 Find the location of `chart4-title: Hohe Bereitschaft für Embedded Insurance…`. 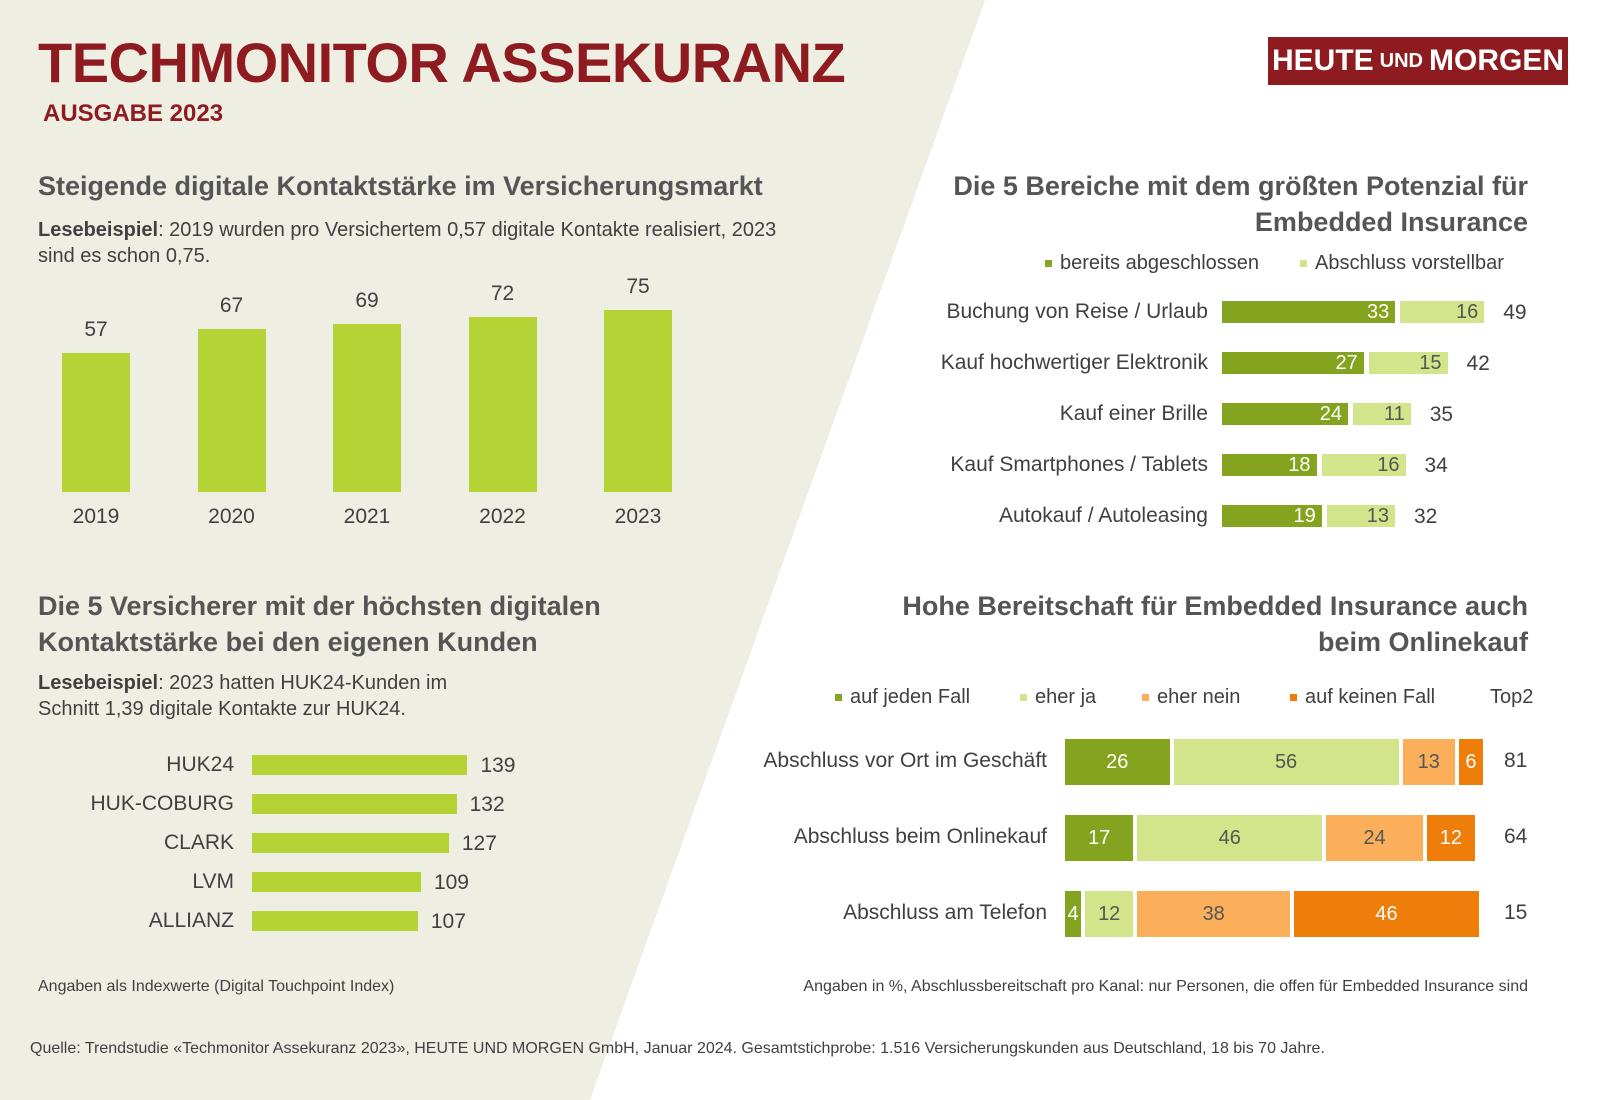

chart4-title: Hohe Bereitschaft für Embedded Insurance… is located at coordinates (1215, 624).